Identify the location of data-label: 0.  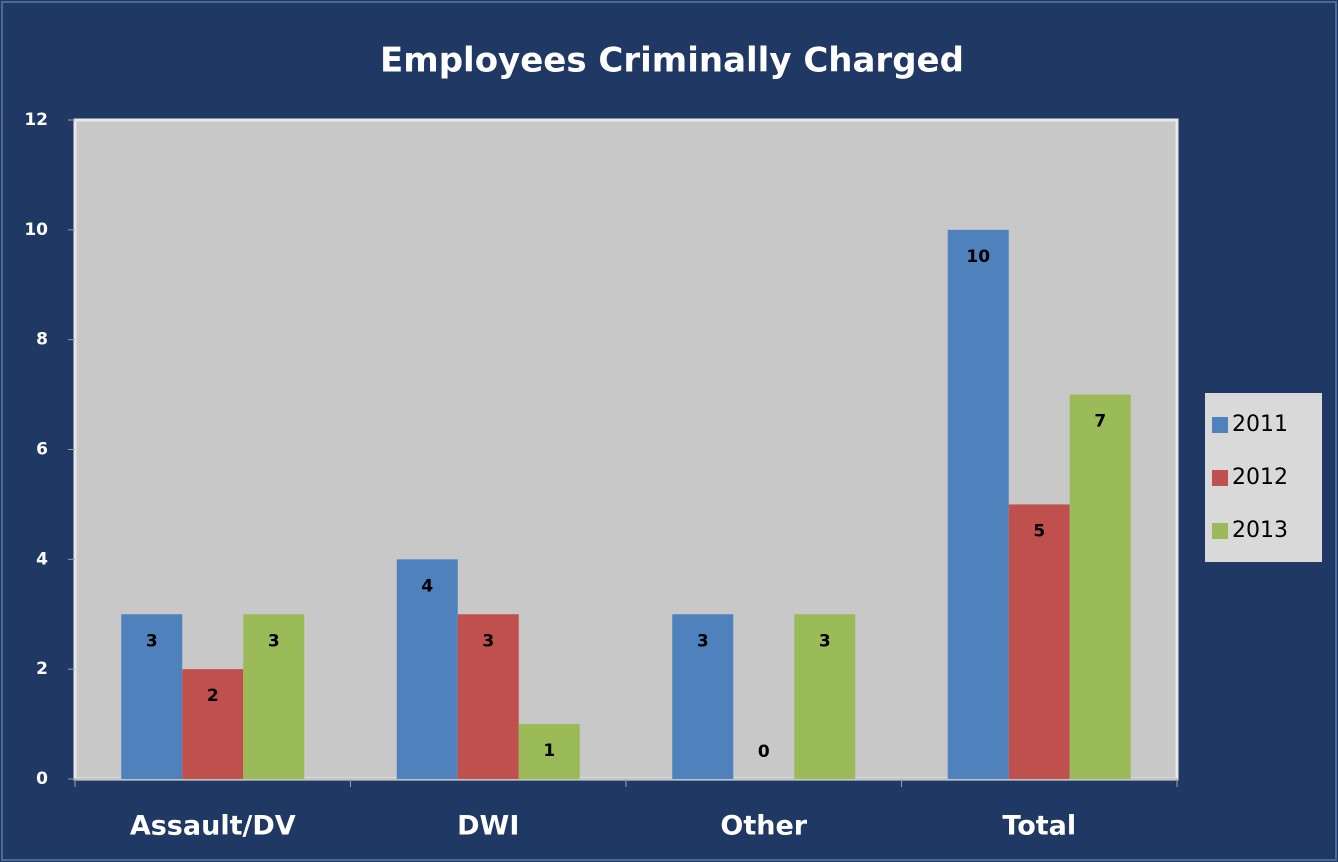
(764, 752).